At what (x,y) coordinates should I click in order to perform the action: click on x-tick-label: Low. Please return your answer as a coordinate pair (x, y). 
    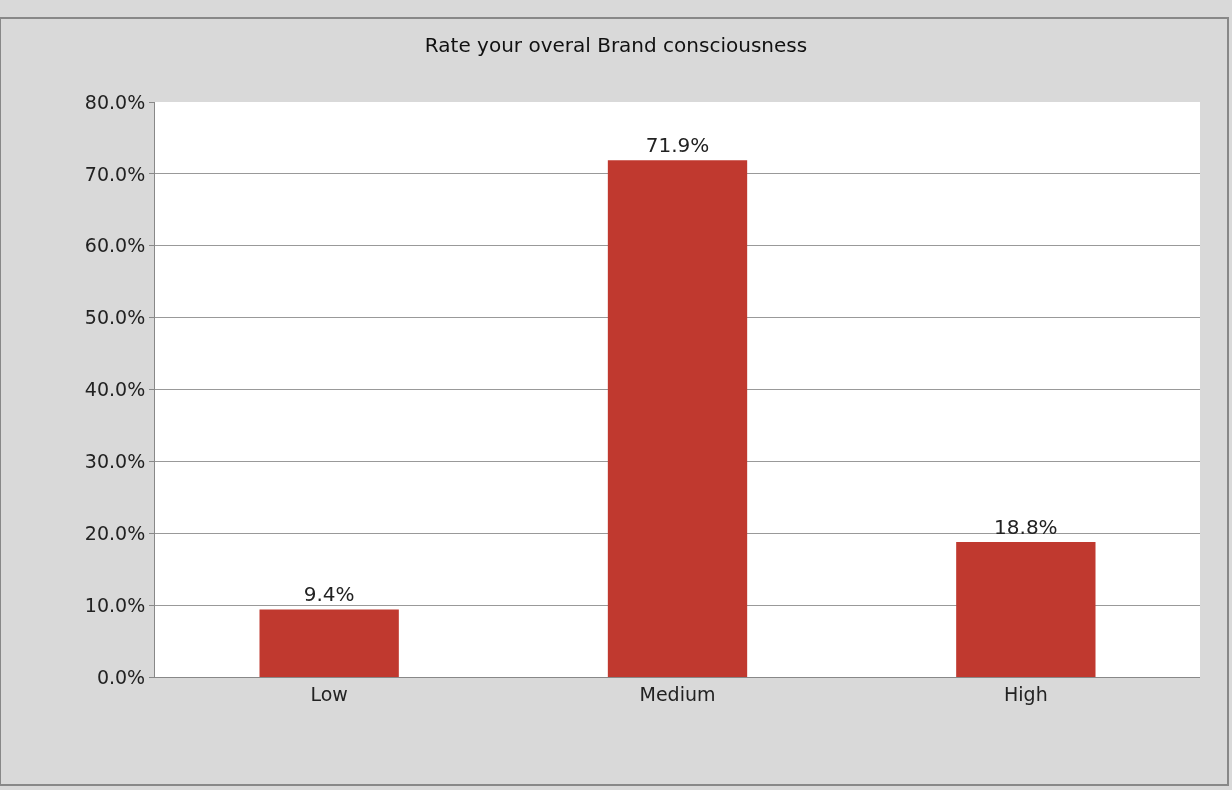
    Looking at the image, I should click on (329, 693).